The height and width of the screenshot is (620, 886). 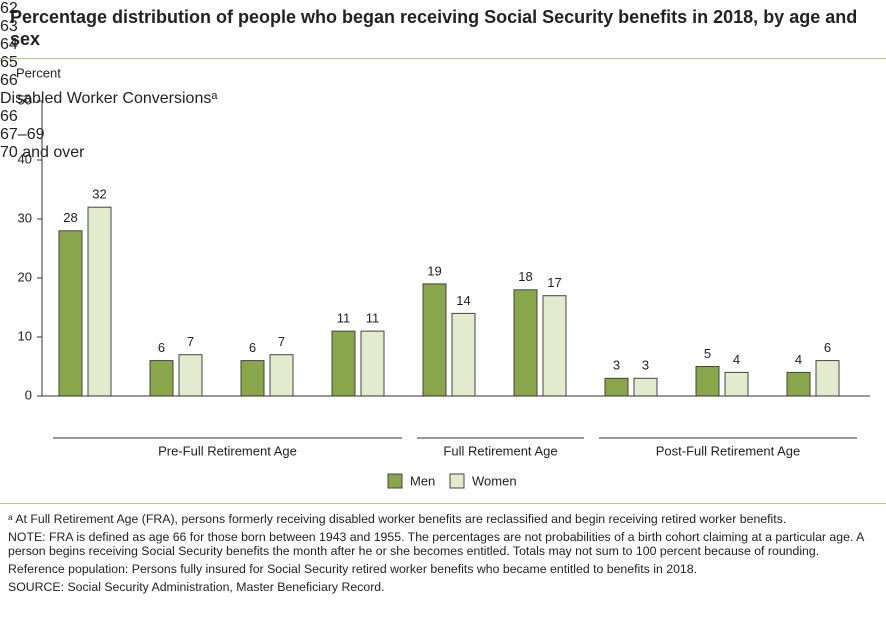 I want to click on legend-label: Women, so click(x=494, y=480).